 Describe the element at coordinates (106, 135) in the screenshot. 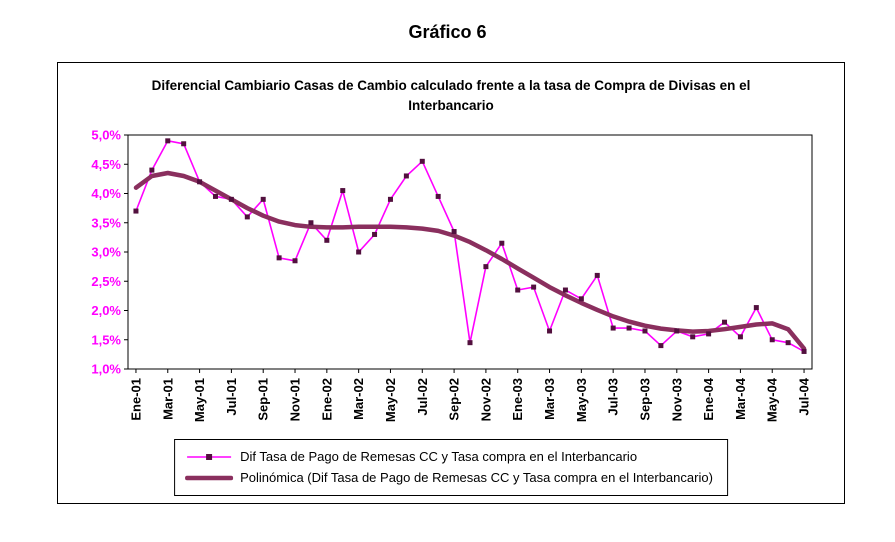

I see `y-axis-label: 5,0%` at that location.